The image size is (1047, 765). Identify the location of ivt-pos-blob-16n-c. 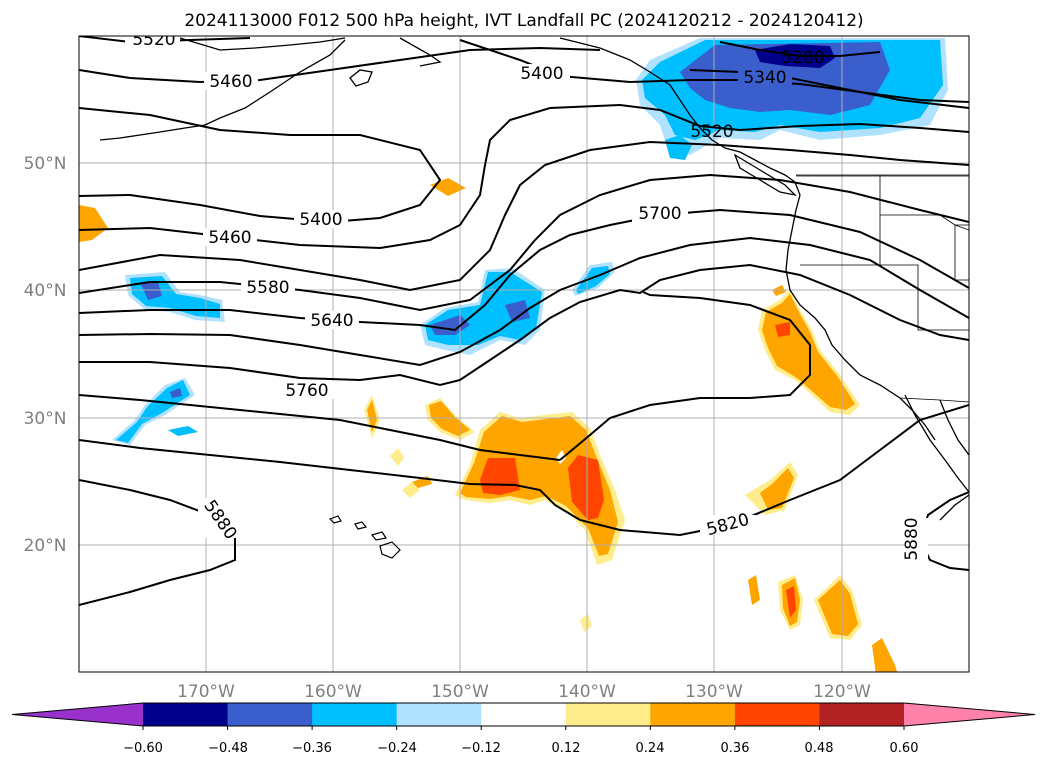
(754, 590).